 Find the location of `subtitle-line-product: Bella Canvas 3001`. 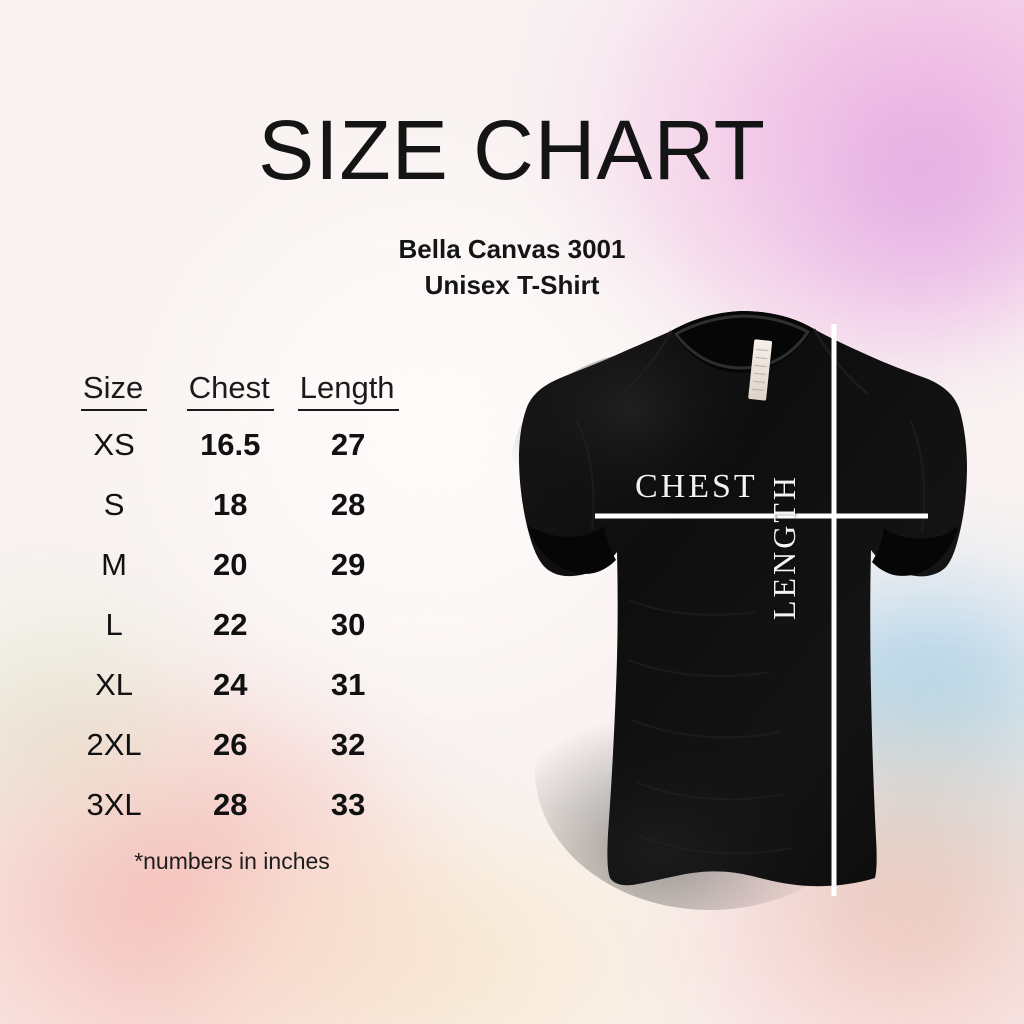

subtitle-line-product: Bella Canvas 3001 is located at coordinates (512, 249).